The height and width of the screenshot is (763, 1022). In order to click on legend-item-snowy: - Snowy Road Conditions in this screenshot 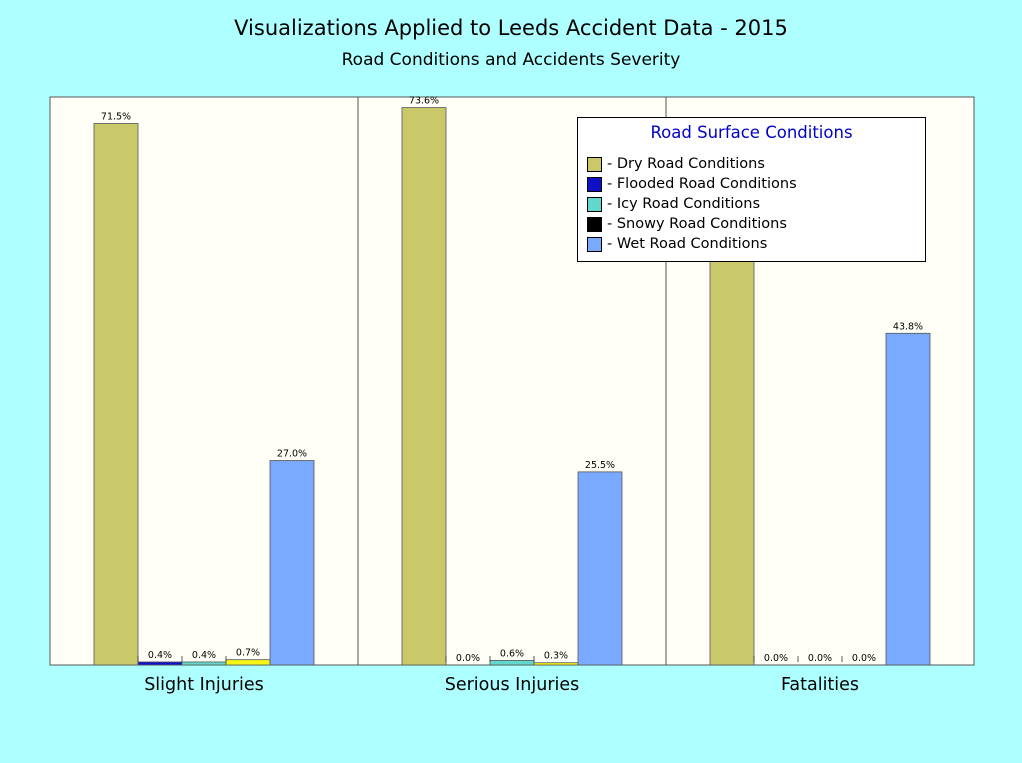, I will do `click(756, 224)`.